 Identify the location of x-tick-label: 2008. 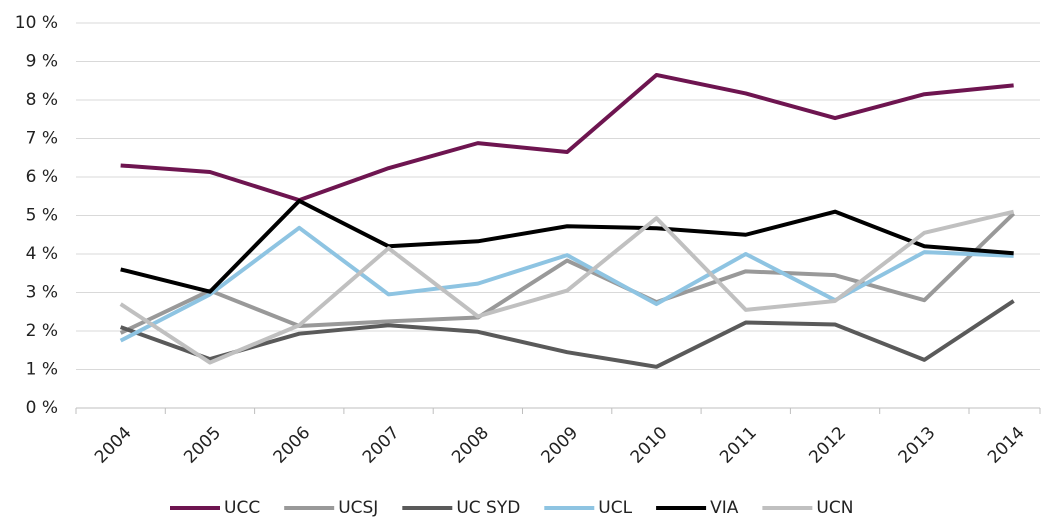
(470, 445).